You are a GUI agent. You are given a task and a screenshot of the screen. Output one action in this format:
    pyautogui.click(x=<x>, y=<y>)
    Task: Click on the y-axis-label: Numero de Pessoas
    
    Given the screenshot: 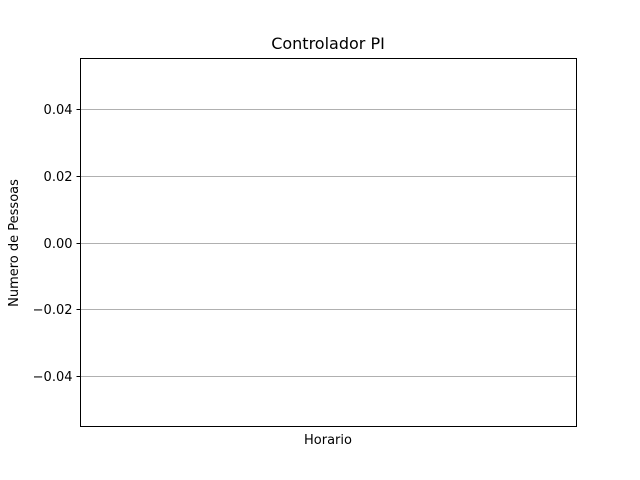 What is the action you would take?
    pyautogui.click(x=14, y=243)
    